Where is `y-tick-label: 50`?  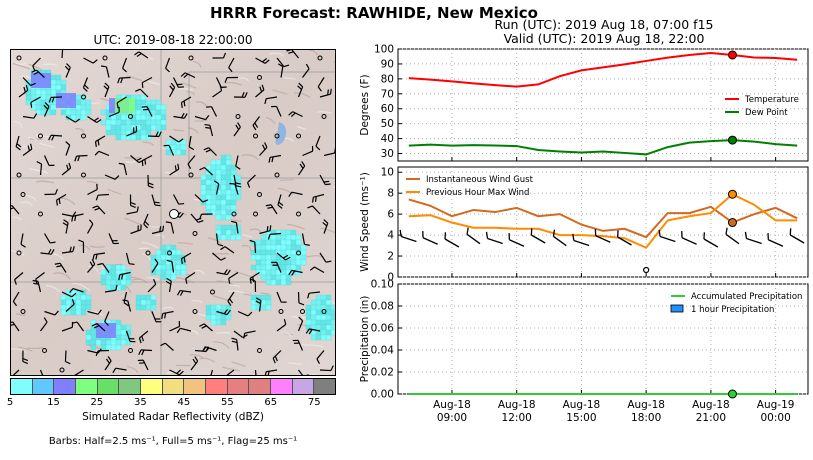
y-tick-label: 50 is located at coordinates (387, 124).